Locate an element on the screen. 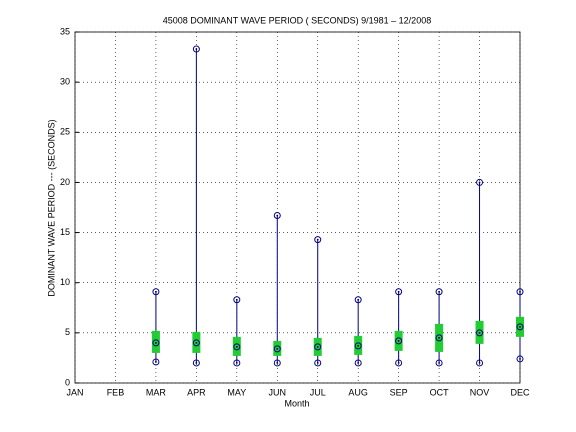 This screenshot has height=432, width=576. x-tick-label: APR is located at coordinates (196, 392).